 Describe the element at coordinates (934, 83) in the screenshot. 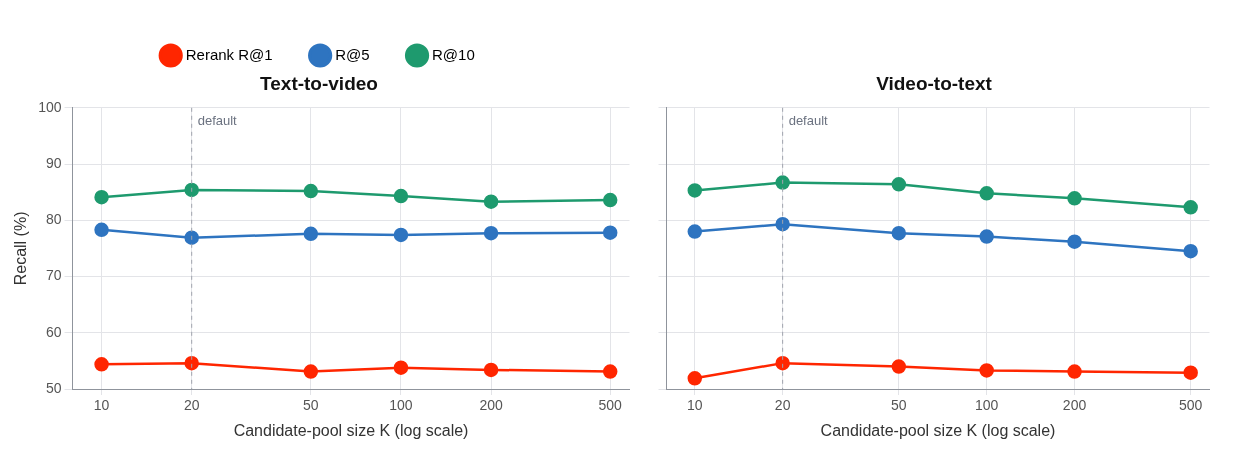

I see `chart-title: Video-to-text` at that location.